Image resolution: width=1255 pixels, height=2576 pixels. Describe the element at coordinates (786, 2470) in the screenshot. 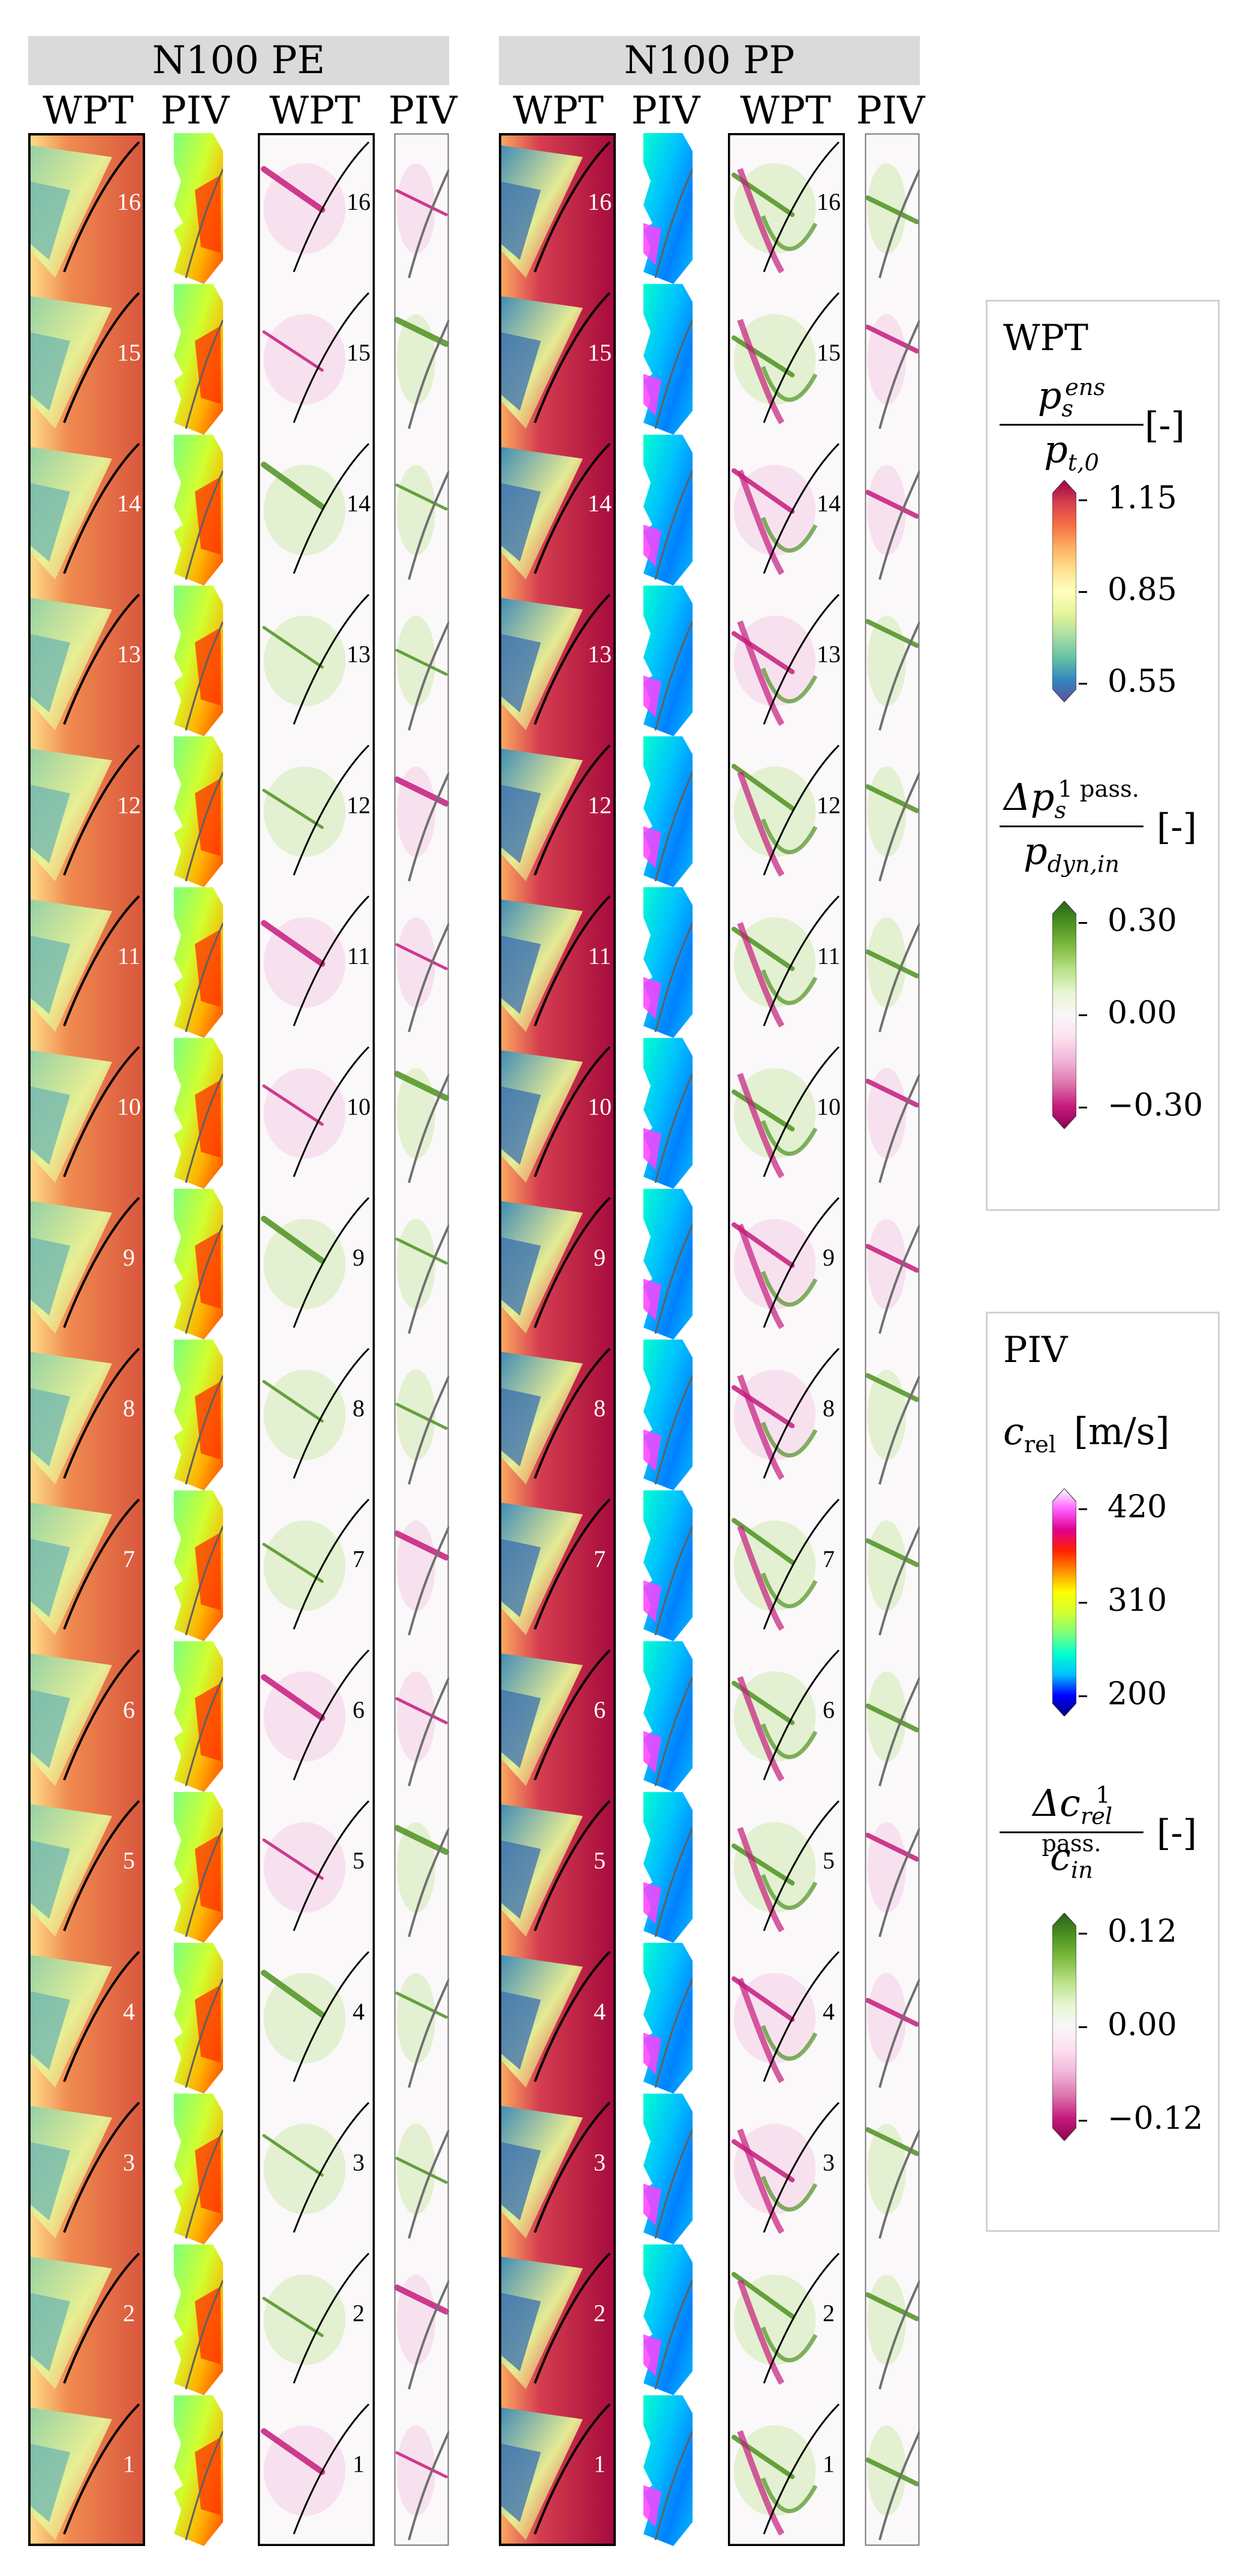

I see `fluct-passage-1: 1` at that location.